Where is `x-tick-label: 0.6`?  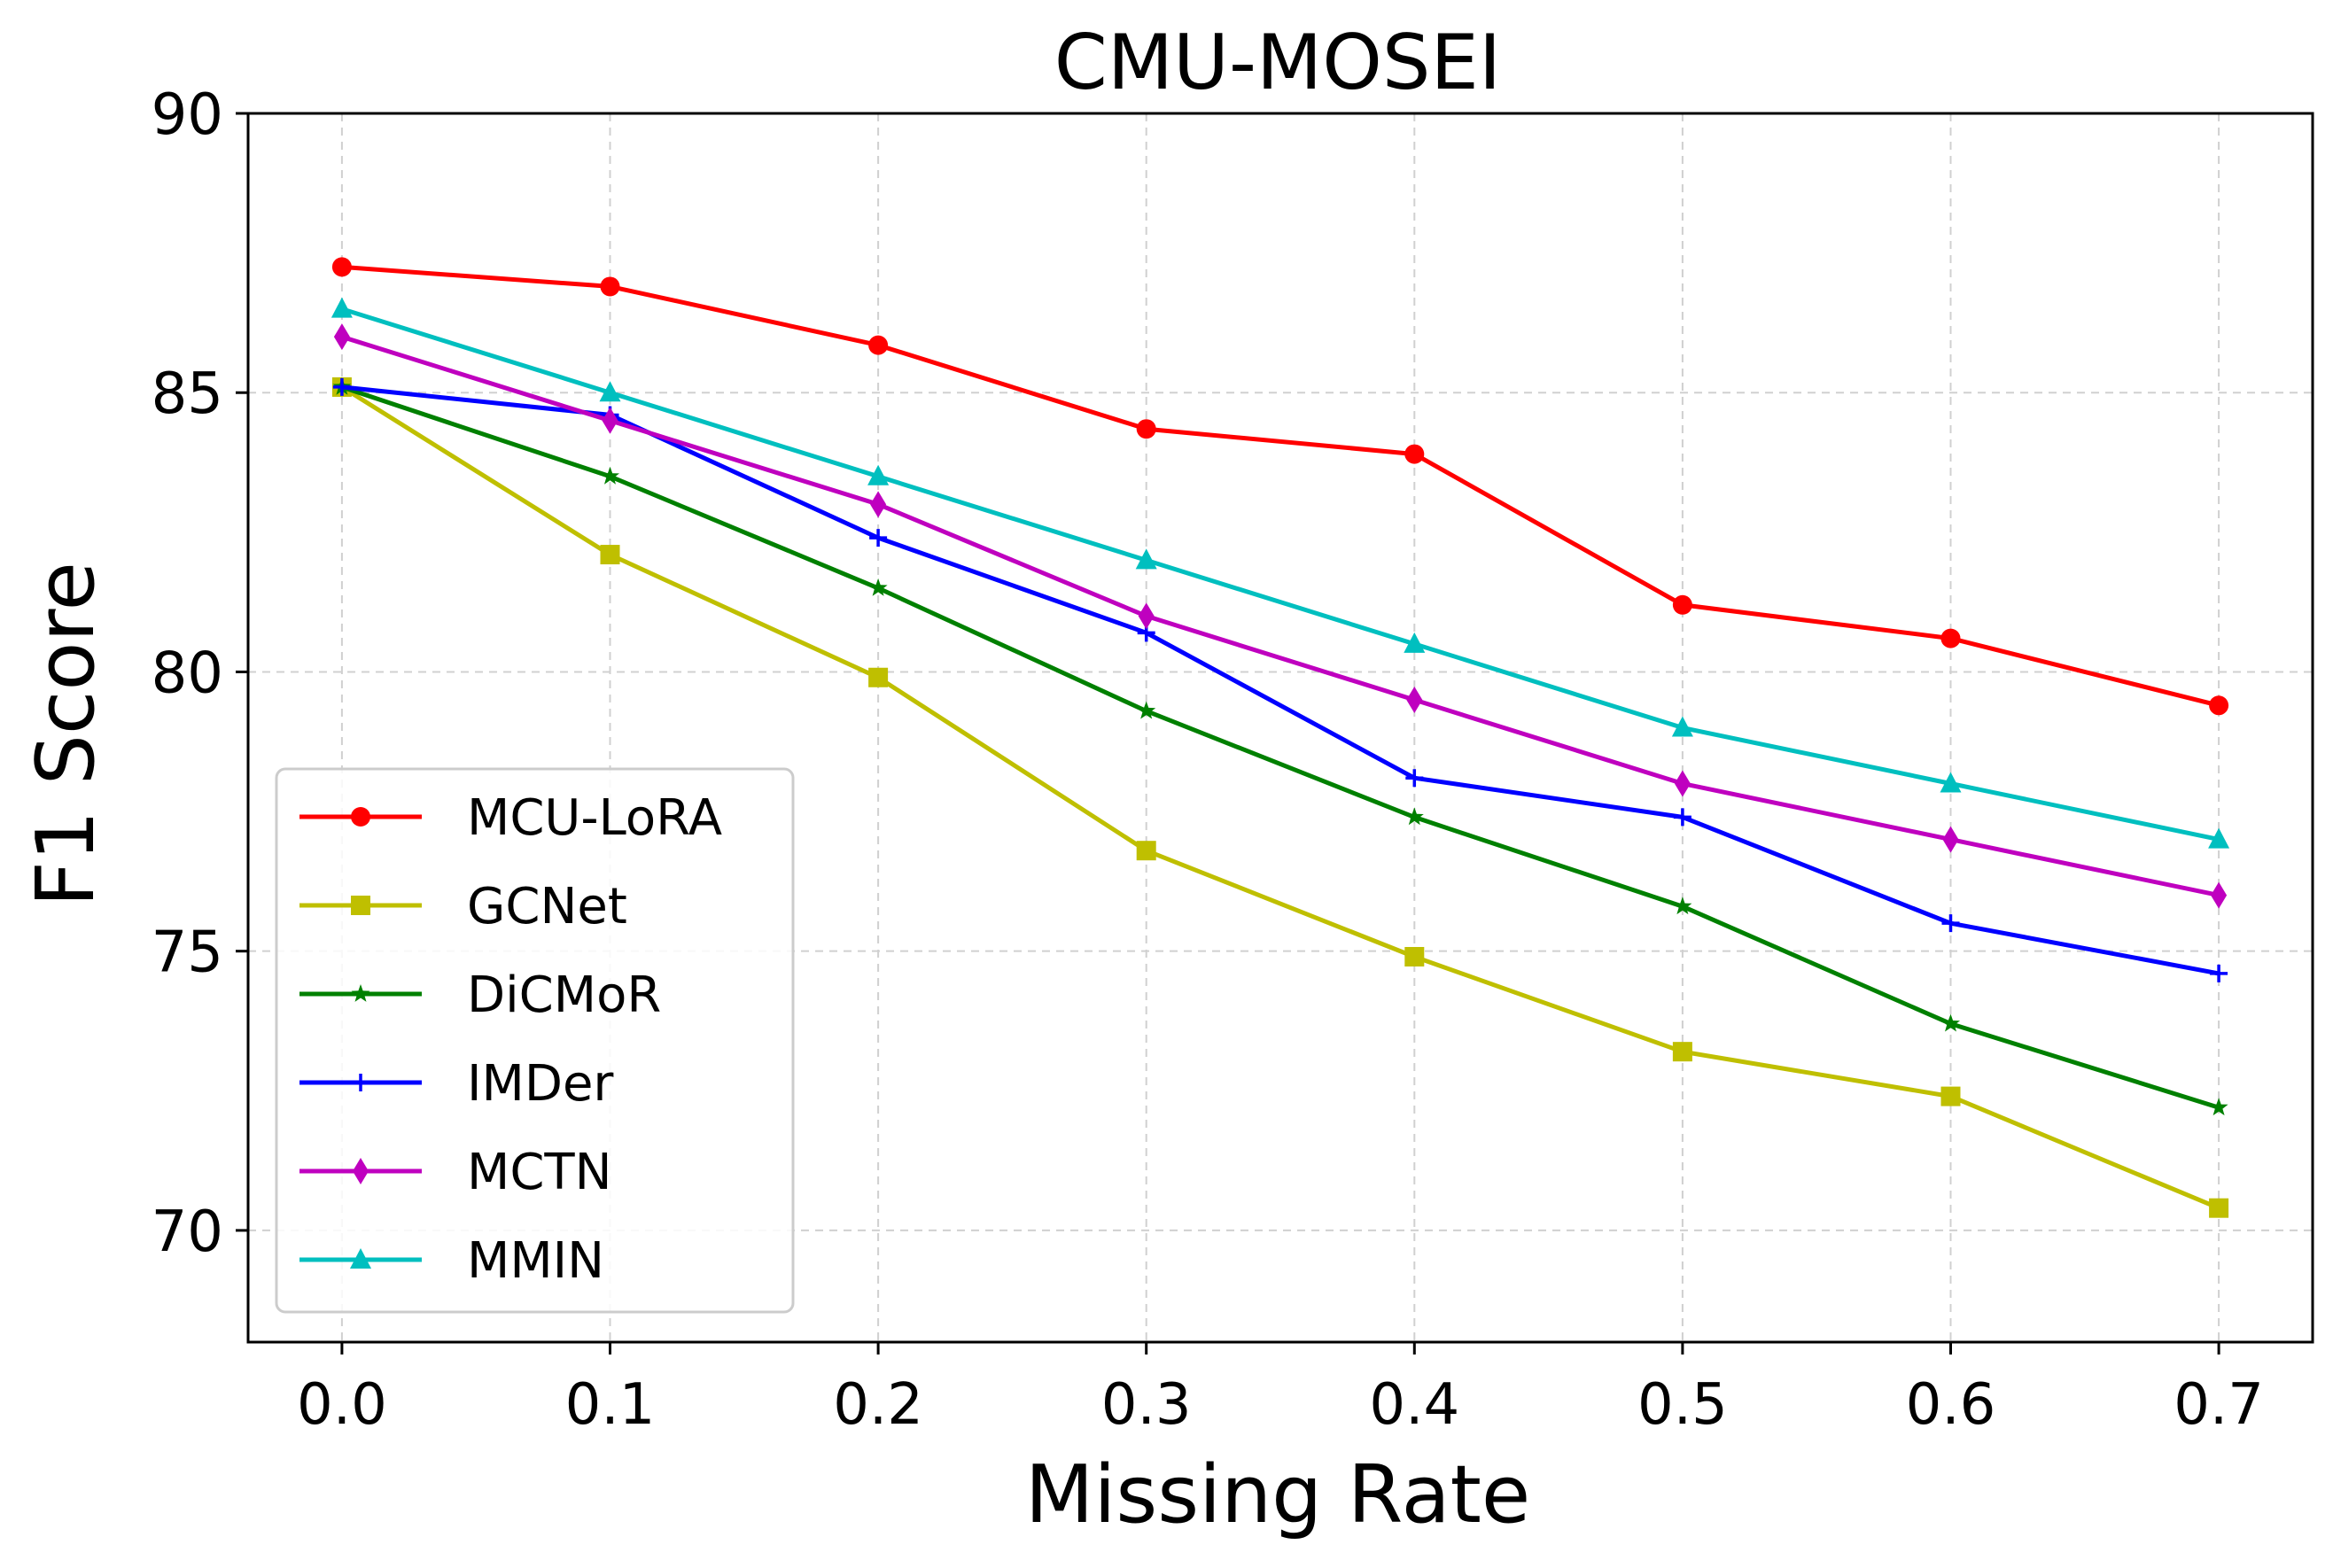
x-tick-label: 0.6 is located at coordinates (1951, 1405).